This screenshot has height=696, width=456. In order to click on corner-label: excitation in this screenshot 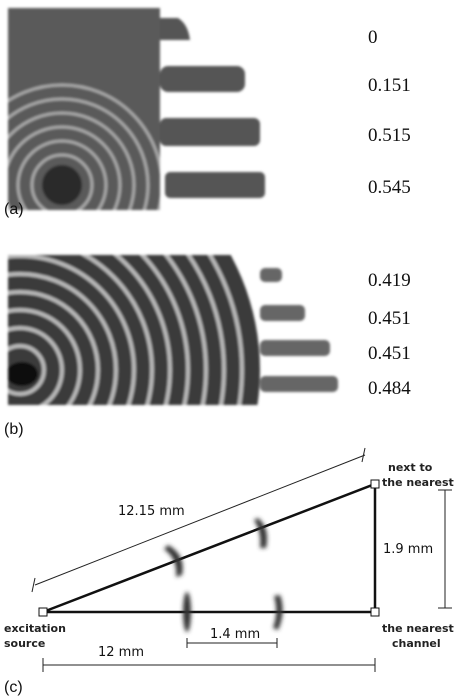, I will do `click(35, 628)`.